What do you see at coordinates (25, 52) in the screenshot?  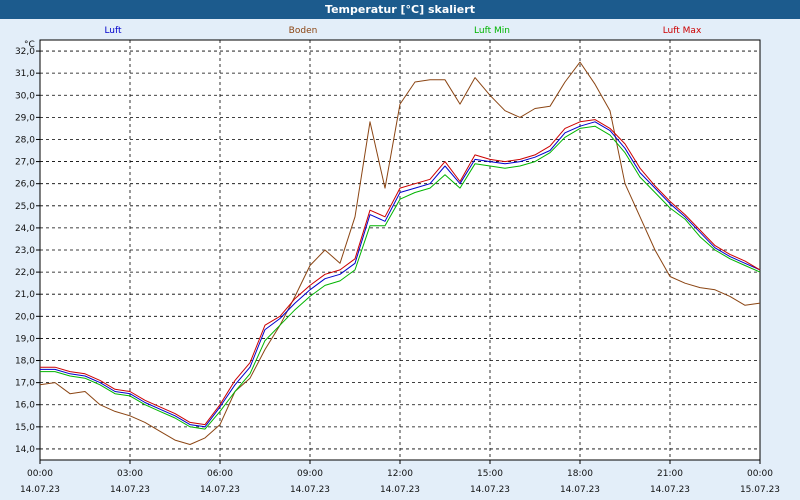 I see `y-tick-label: 32,0` at bounding box center [25, 52].